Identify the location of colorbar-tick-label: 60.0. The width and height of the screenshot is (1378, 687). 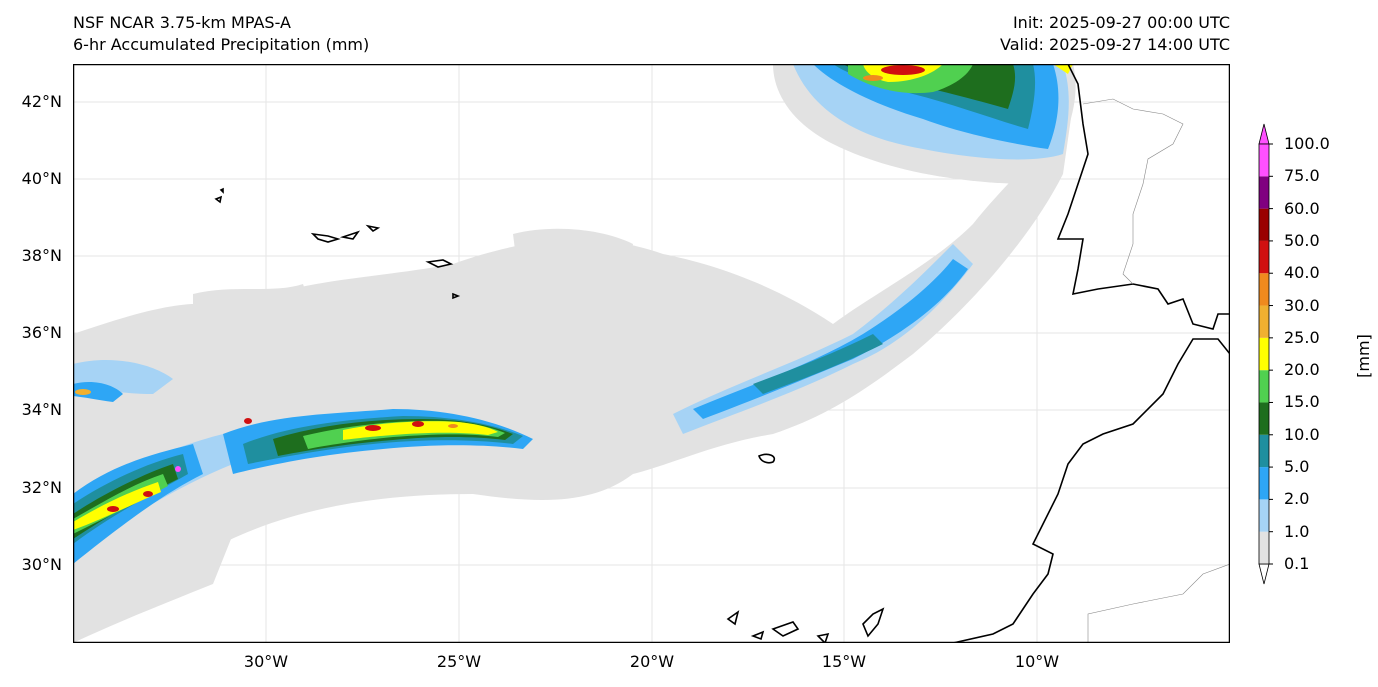
(1302, 208).